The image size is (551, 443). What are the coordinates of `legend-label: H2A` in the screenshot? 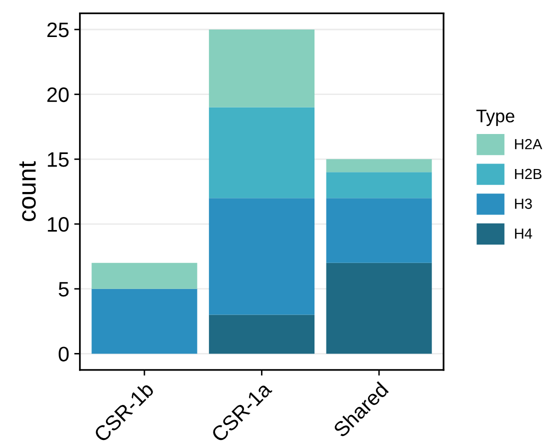 It's located at (528, 144).